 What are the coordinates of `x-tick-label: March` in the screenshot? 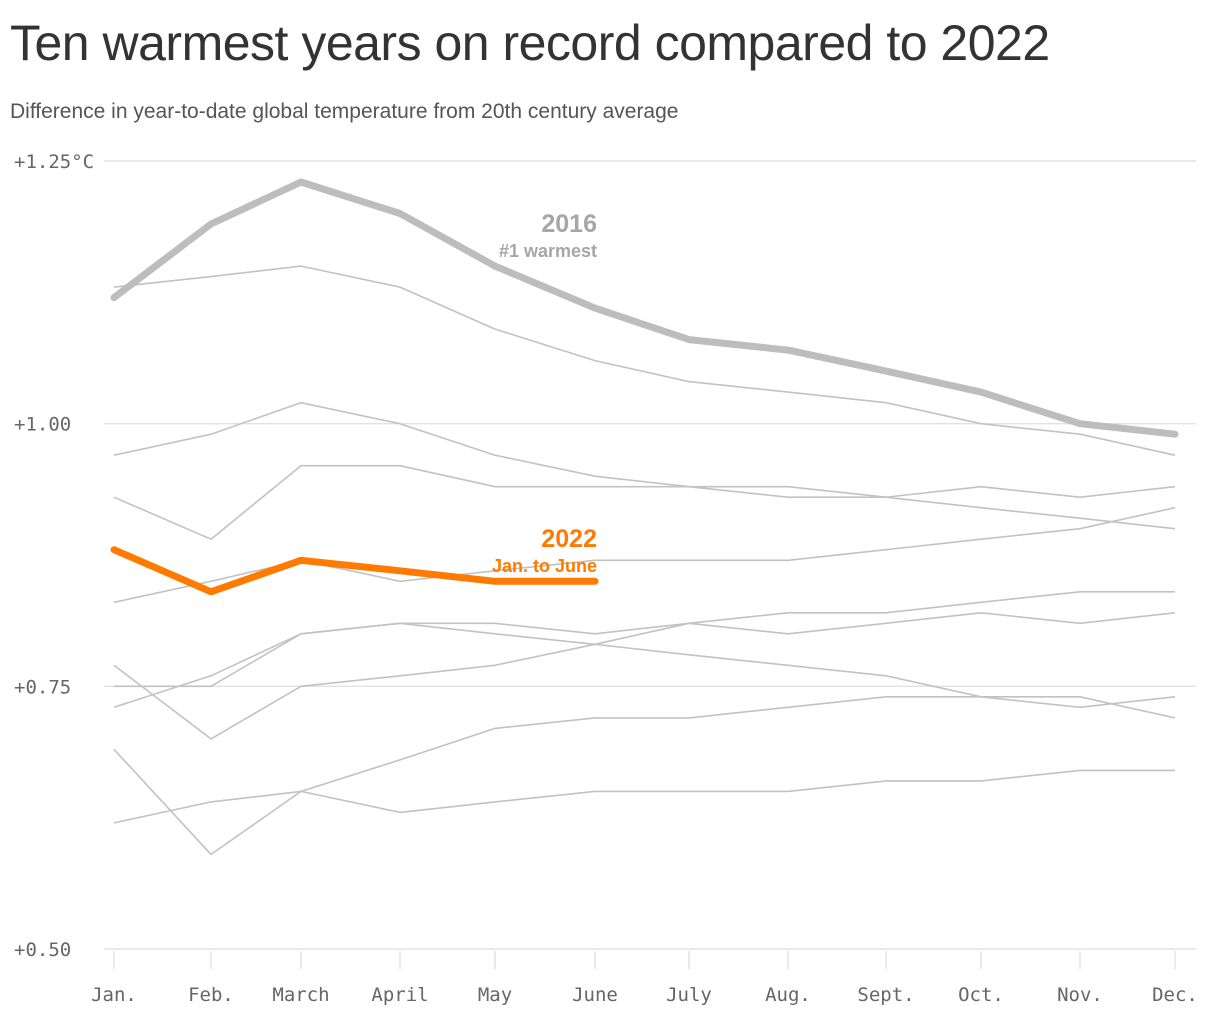 It's located at (300, 995).